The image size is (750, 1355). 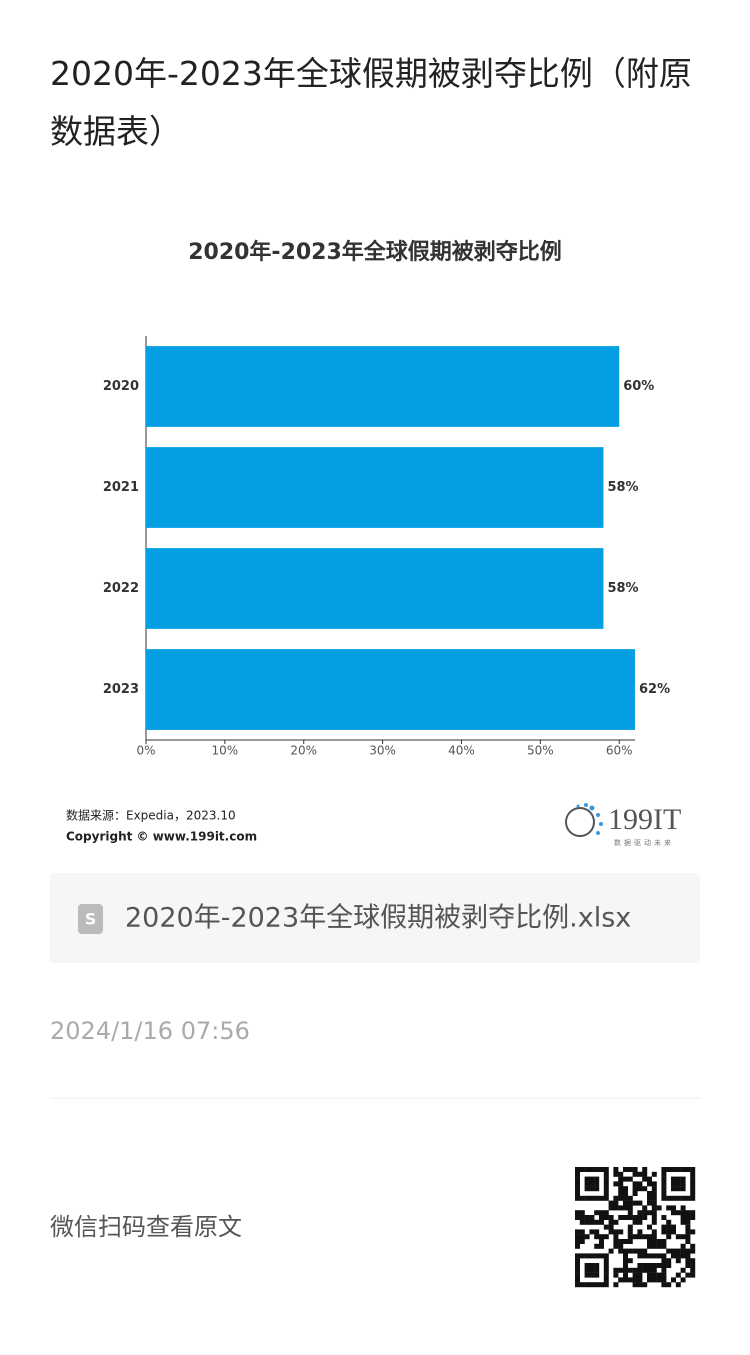 What do you see at coordinates (121, 689) in the screenshot?
I see `y-tick-label: 2023` at bounding box center [121, 689].